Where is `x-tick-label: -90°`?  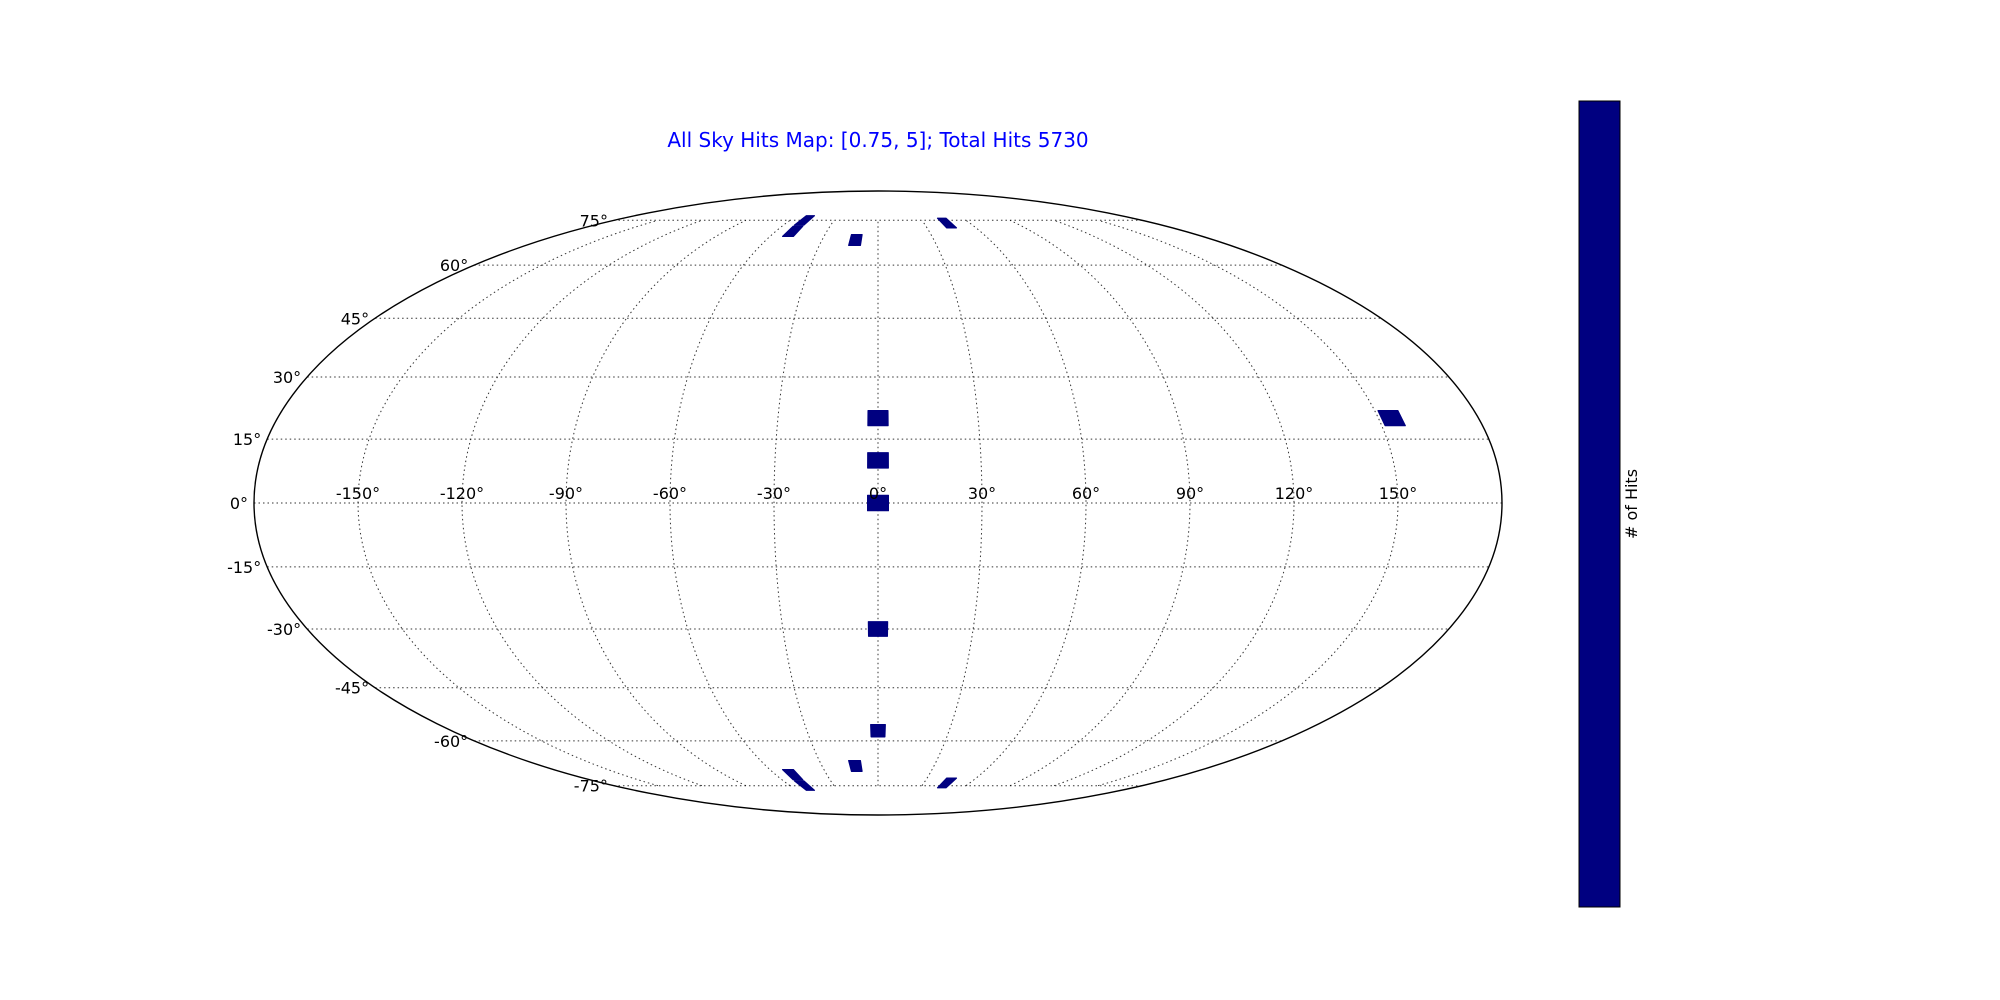
x-tick-label: -90° is located at coordinates (566, 493).